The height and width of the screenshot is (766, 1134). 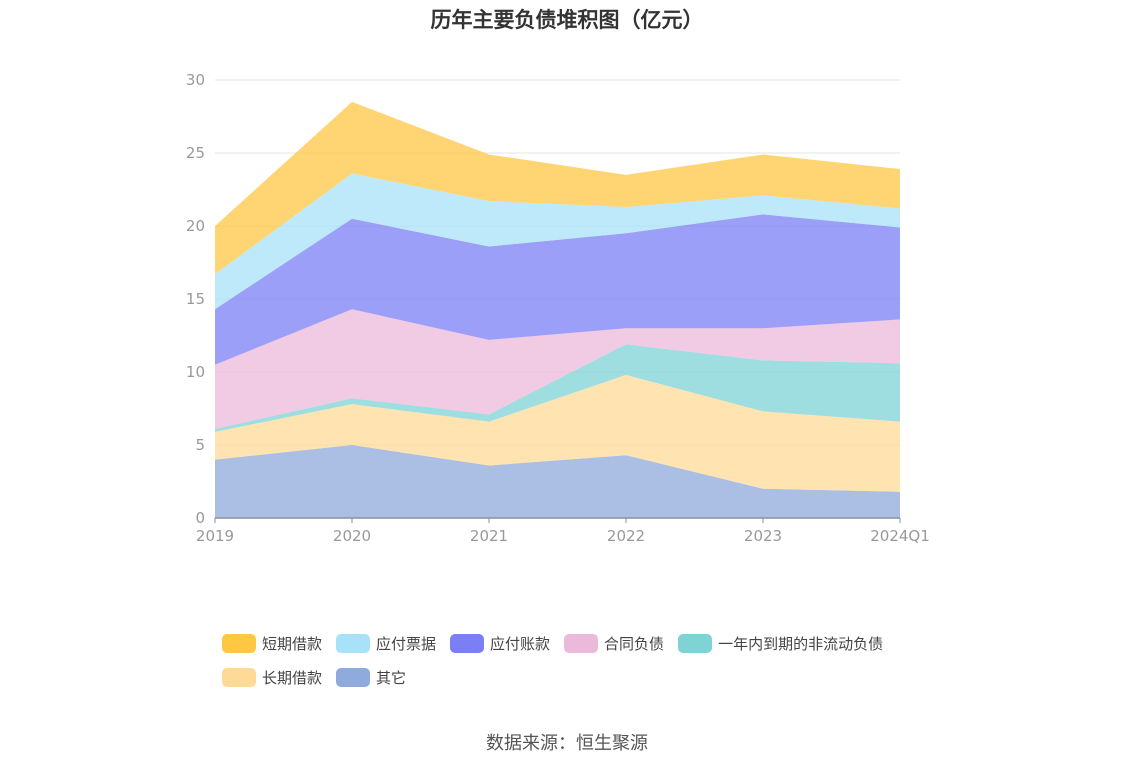 I want to click on data-source-note: 数据来源：恒生聚源, so click(x=567, y=743).